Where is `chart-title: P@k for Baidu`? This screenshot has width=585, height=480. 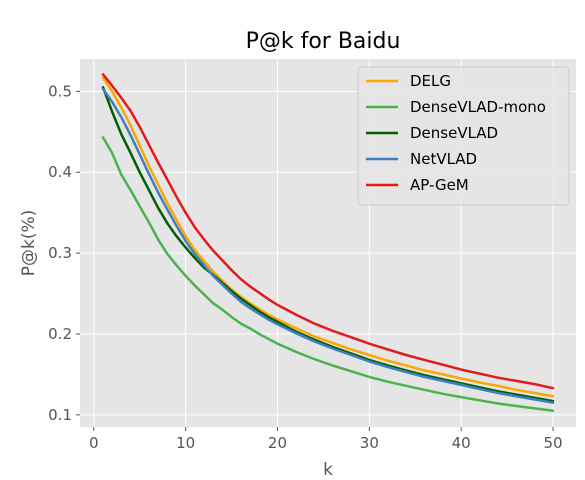
chart-title: P@k for Baidu is located at coordinates (323, 41).